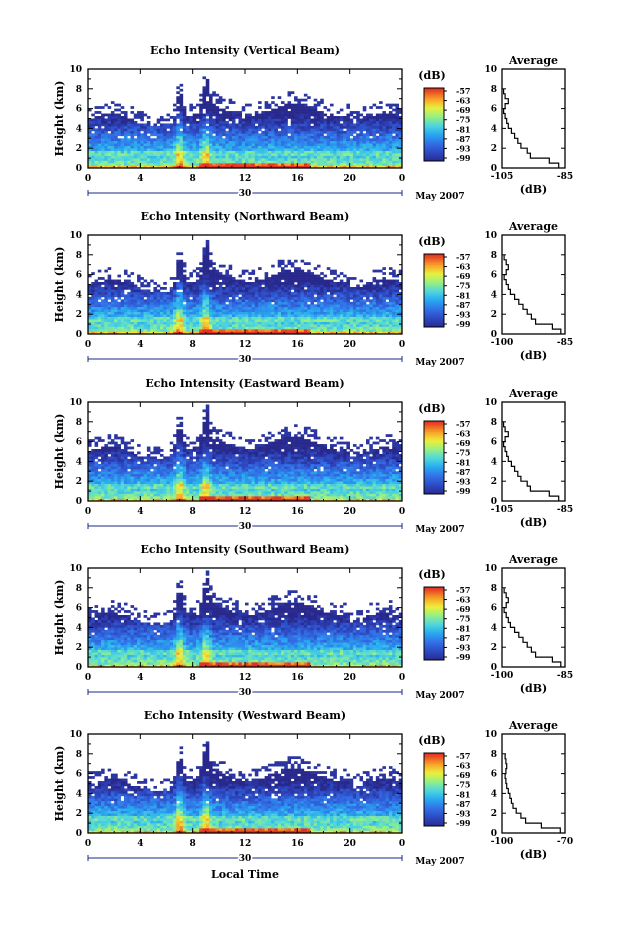 The image size is (619, 929). Describe the element at coordinates (434, 260) in the screenshot. I see `colorbar-swatch` at that location.